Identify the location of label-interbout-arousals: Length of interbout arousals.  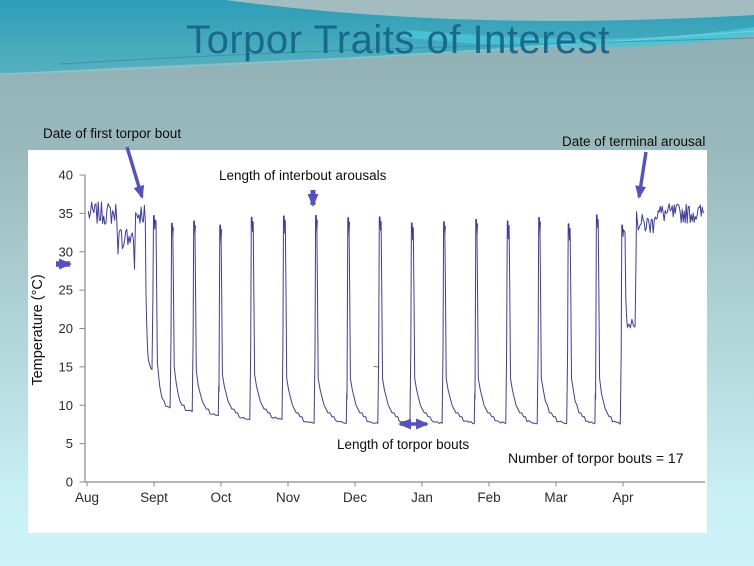
(303, 175).